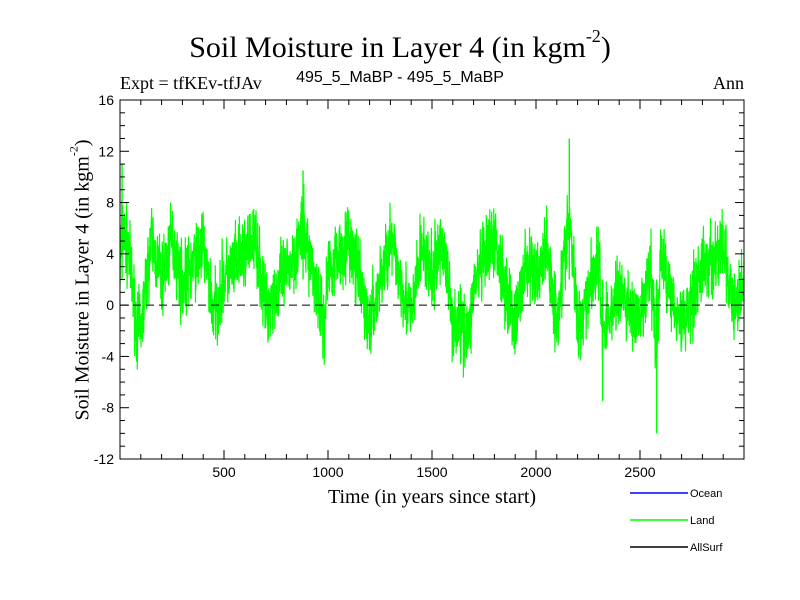 Image resolution: width=800 pixels, height=600 pixels. I want to click on y-tick-label: -4, so click(108, 356).